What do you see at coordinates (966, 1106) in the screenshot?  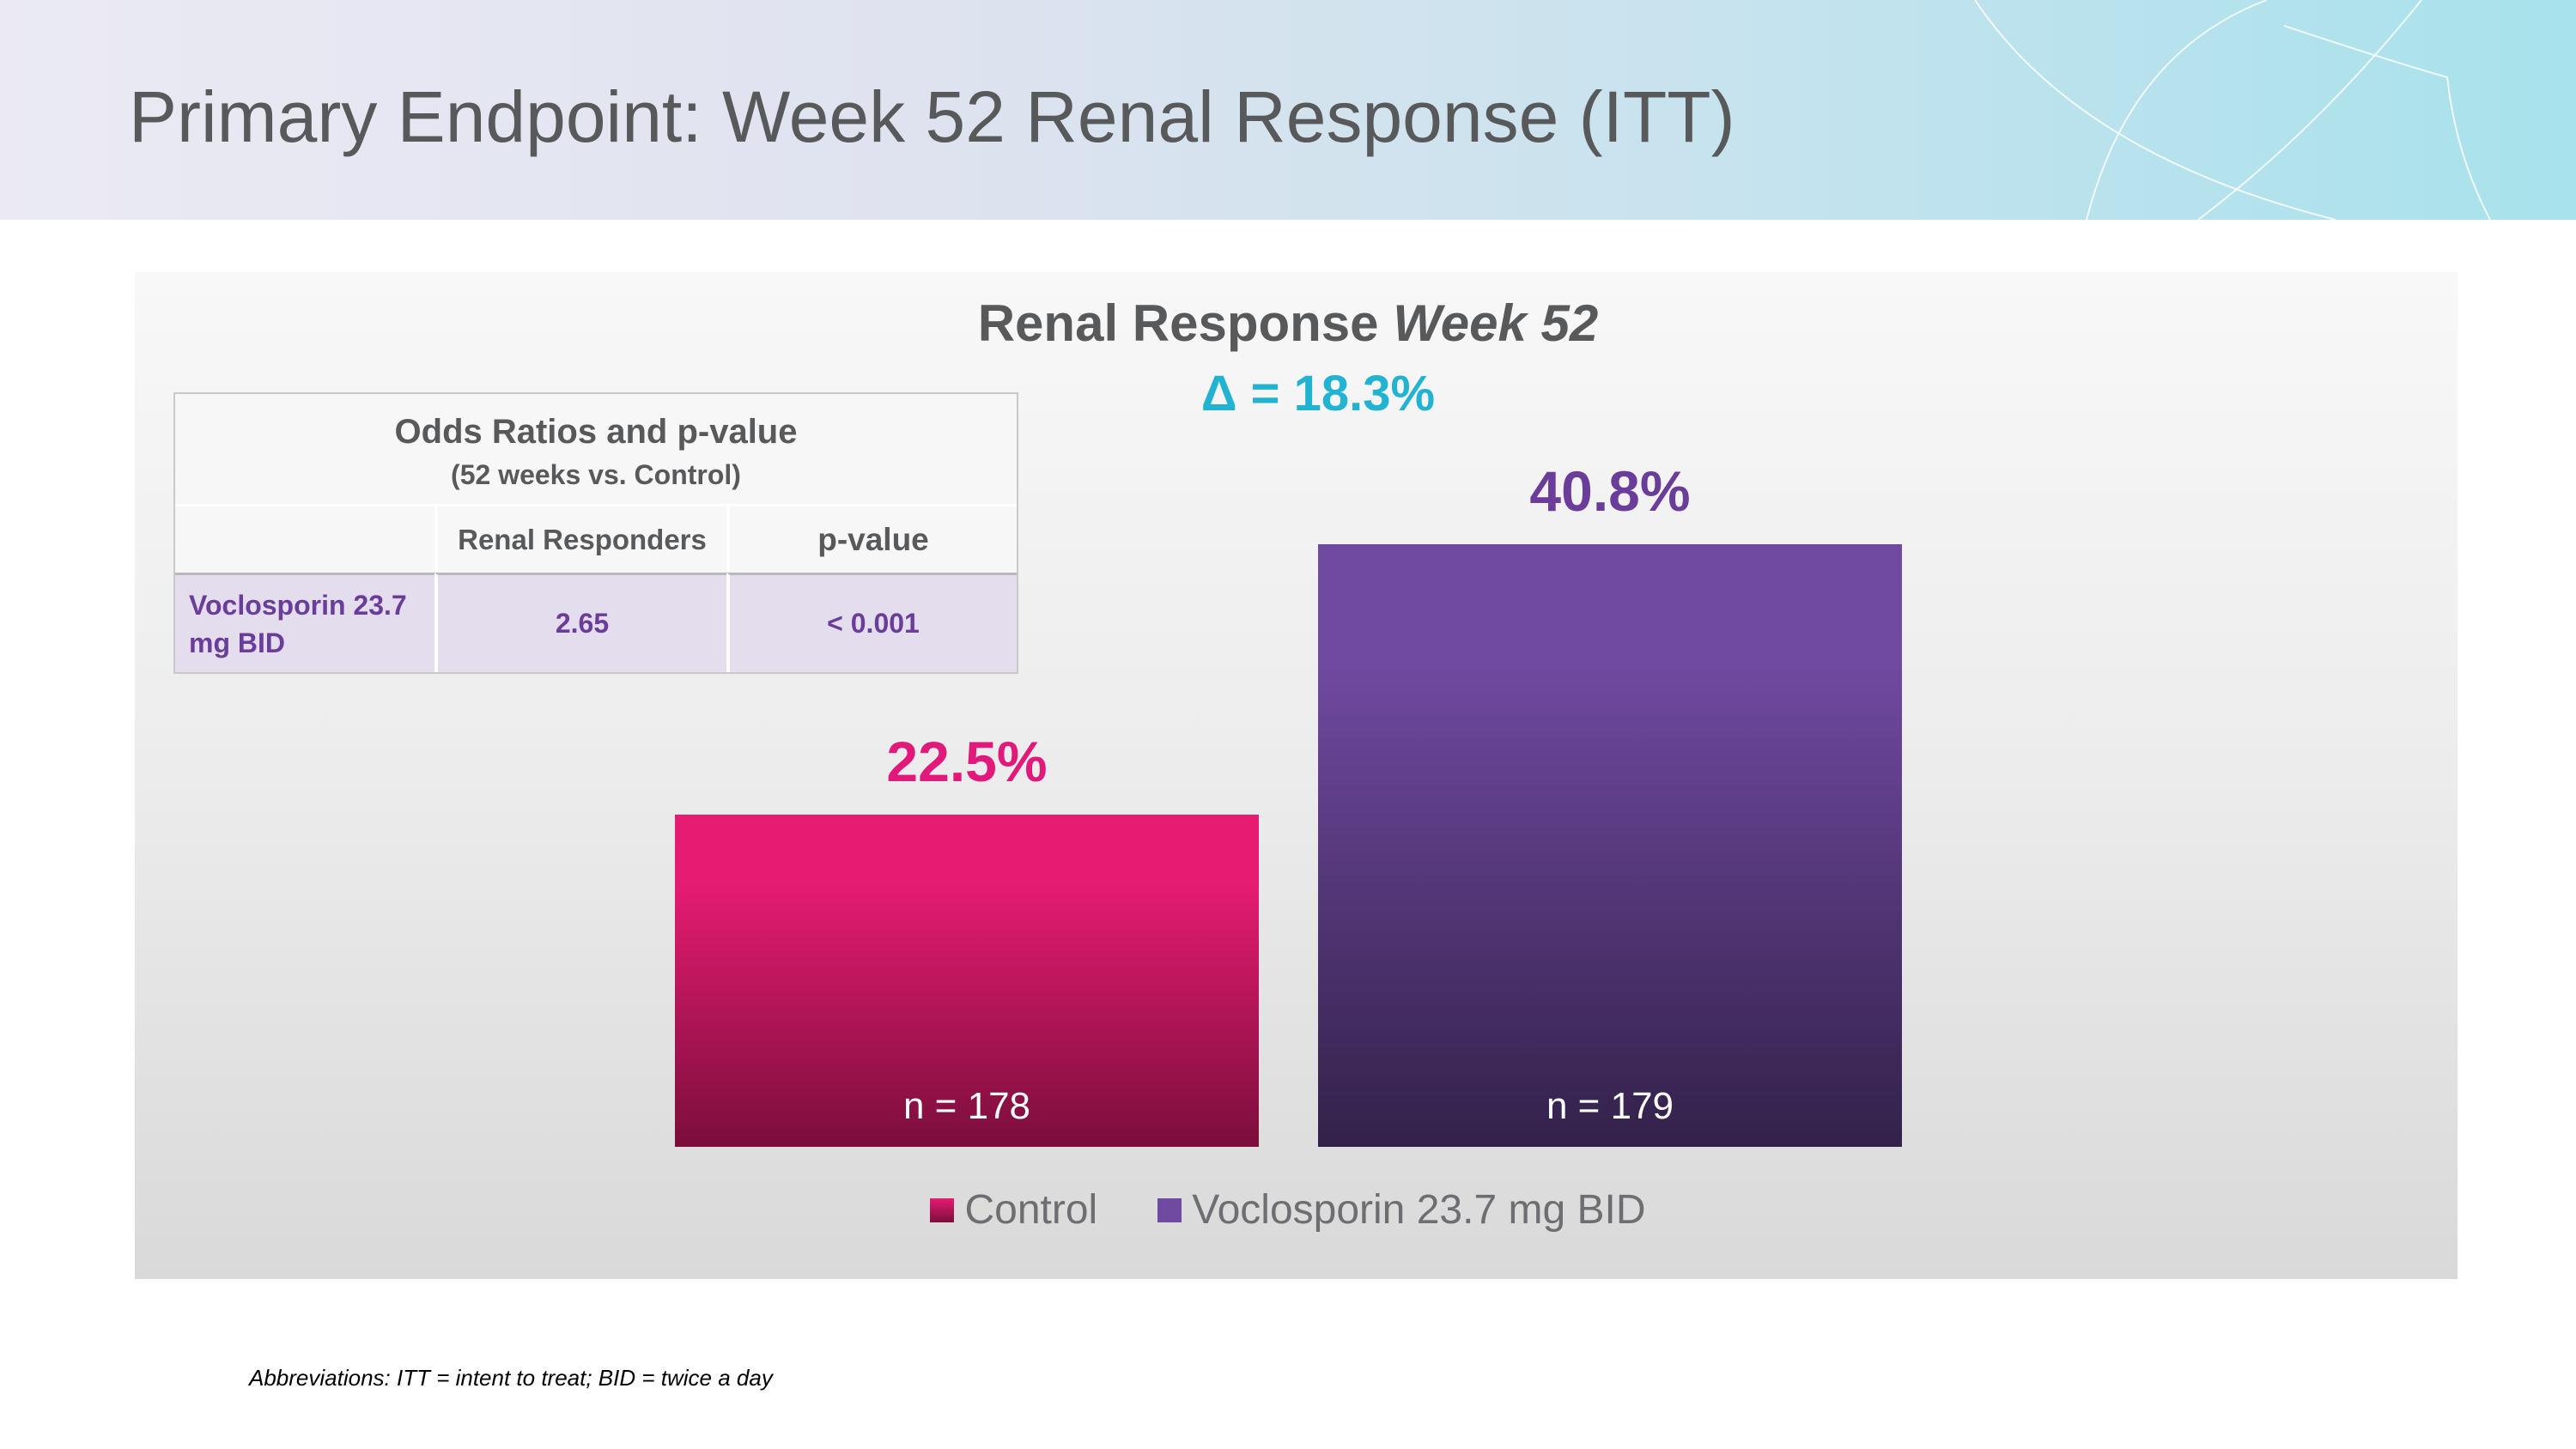 I see `bar-control-n-label: n = 178` at bounding box center [966, 1106].